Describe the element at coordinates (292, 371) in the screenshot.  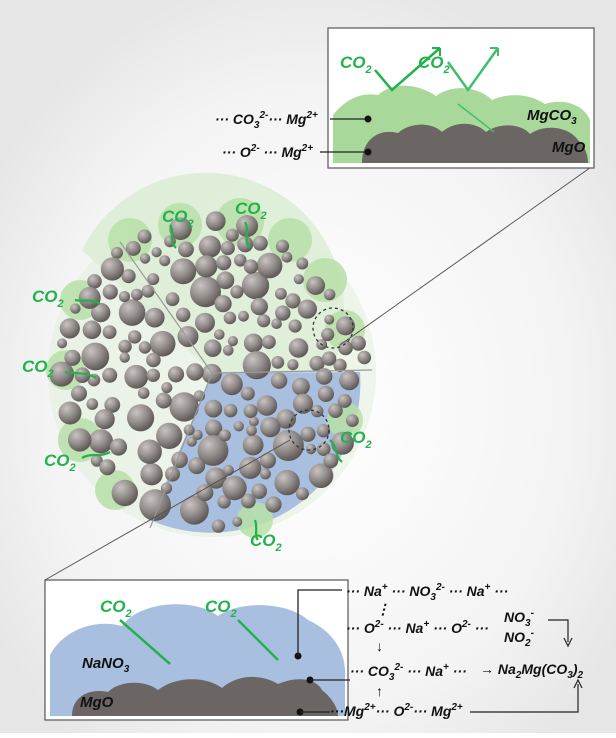
I see `segment-divider` at that location.